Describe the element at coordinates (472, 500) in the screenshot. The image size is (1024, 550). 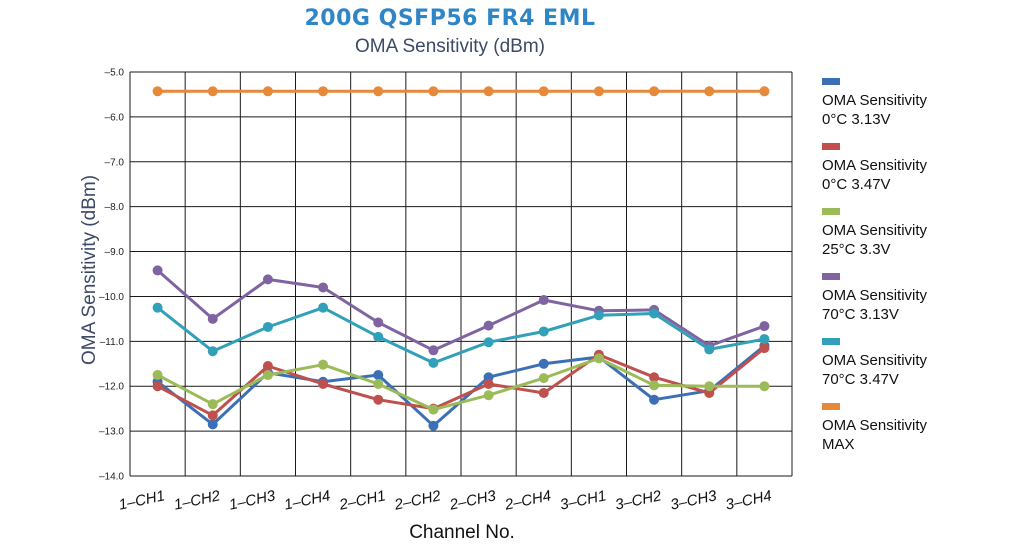
I see `x-tick-label: 2–CH3` at that location.